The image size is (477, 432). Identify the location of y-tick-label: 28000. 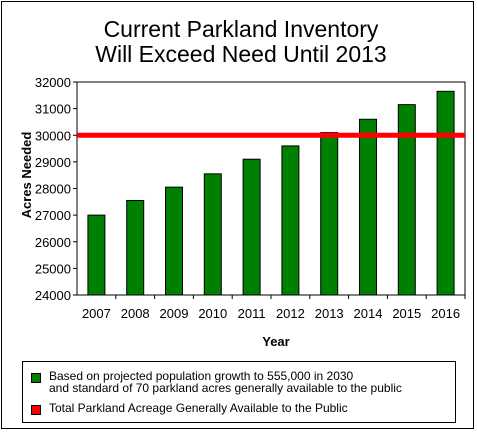
(53, 189).